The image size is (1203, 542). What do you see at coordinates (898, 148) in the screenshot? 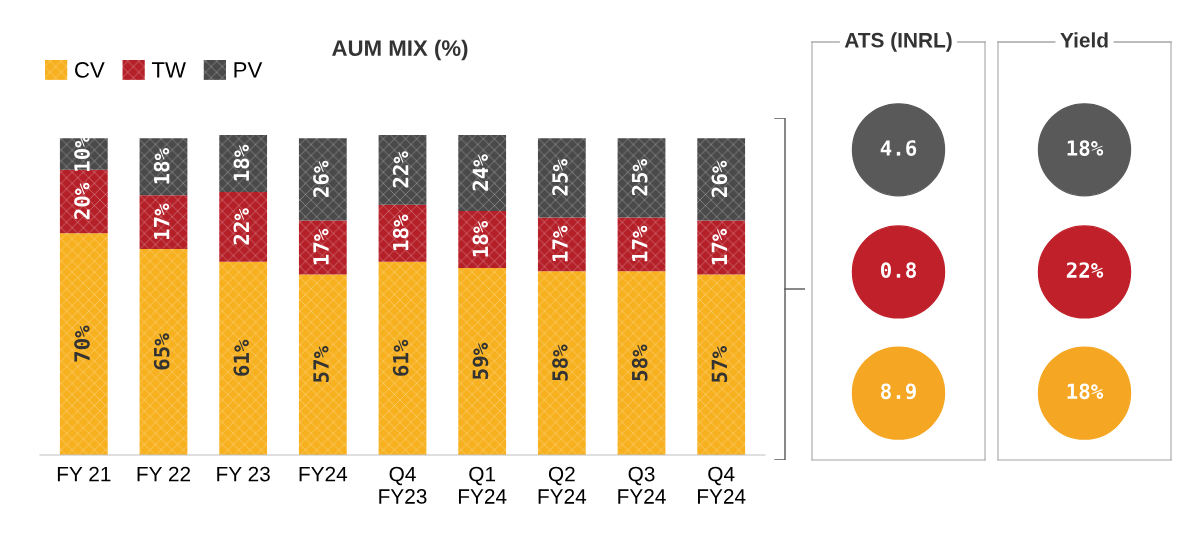
I see `category-label: 4.6` at bounding box center [898, 148].